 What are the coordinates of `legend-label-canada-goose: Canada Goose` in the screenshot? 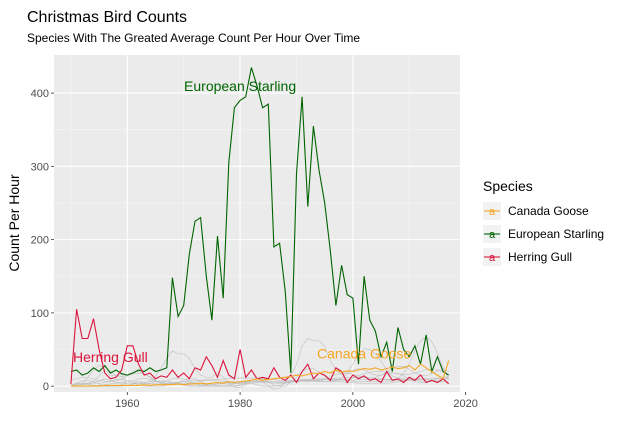 It's located at (548, 211).